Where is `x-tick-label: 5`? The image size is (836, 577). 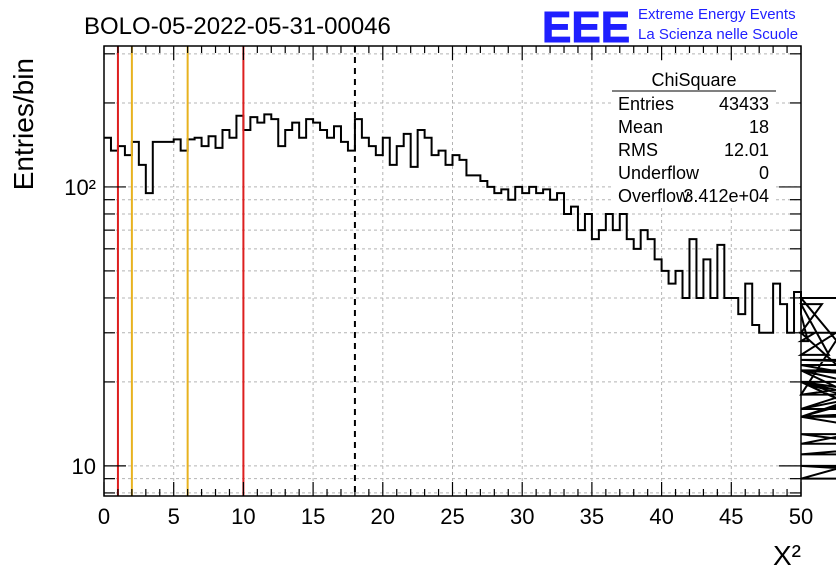 x-tick-label: 5 is located at coordinates (174, 516).